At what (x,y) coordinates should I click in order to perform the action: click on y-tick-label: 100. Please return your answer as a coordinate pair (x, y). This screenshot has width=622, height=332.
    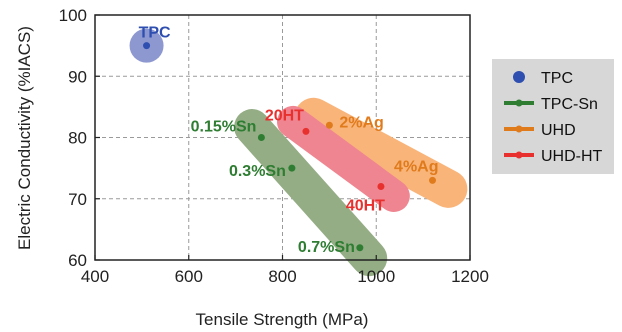
    Looking at the image, I should click on (73, 15).